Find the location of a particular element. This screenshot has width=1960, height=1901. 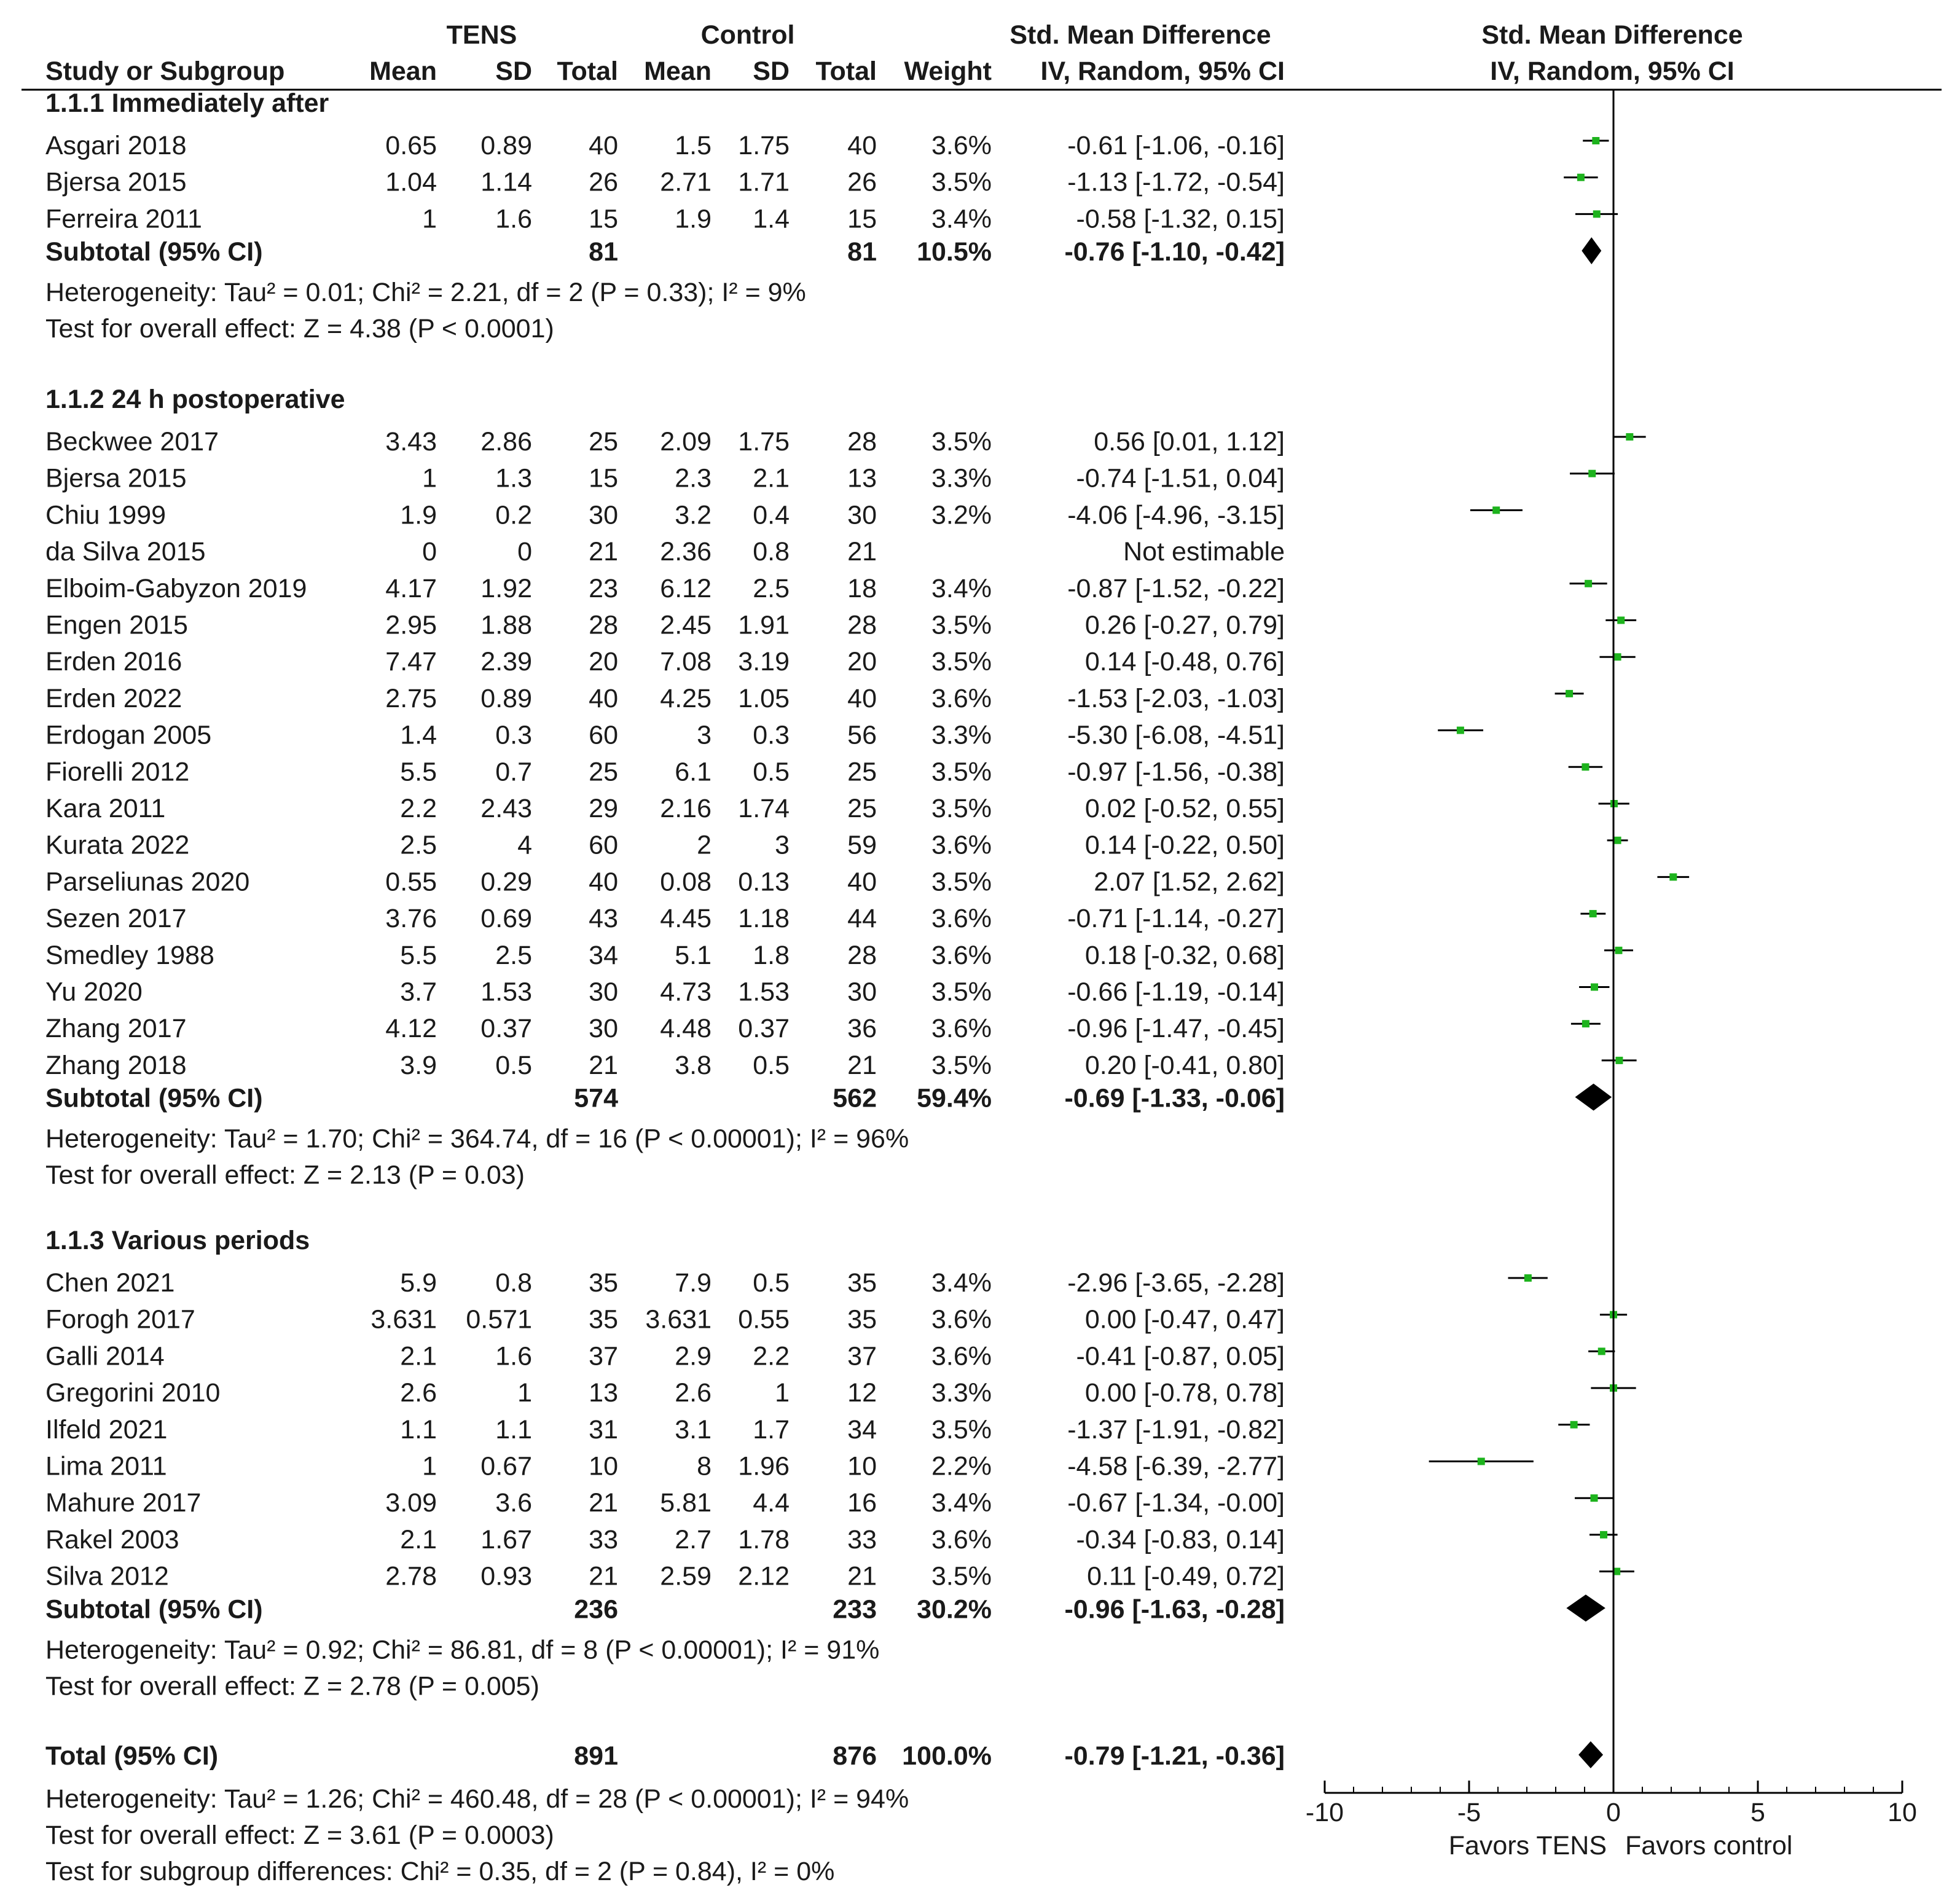

tens-mean: 1.9 is located at coordinates (418, 515).